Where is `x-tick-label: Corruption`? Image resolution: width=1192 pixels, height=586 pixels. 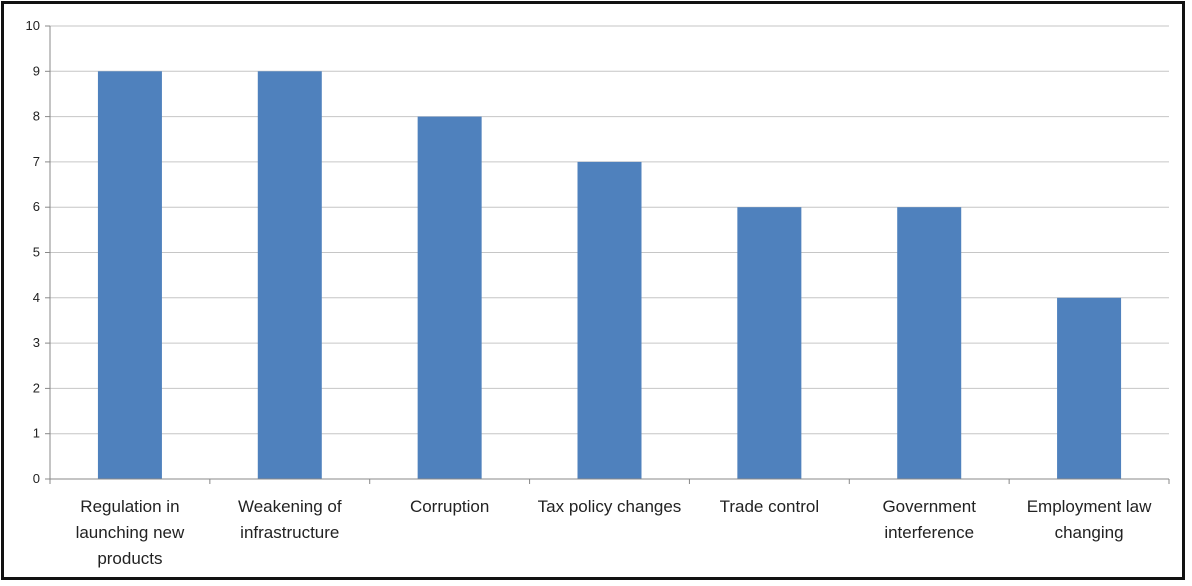
x-tick-label: Corruption is located at coordinates (449, 506).